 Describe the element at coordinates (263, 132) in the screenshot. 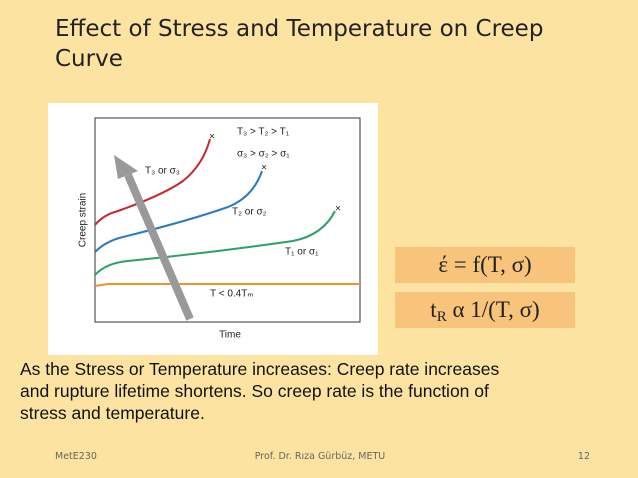

I see `legend-line: T₃ > T₂ > T₁` at that location.